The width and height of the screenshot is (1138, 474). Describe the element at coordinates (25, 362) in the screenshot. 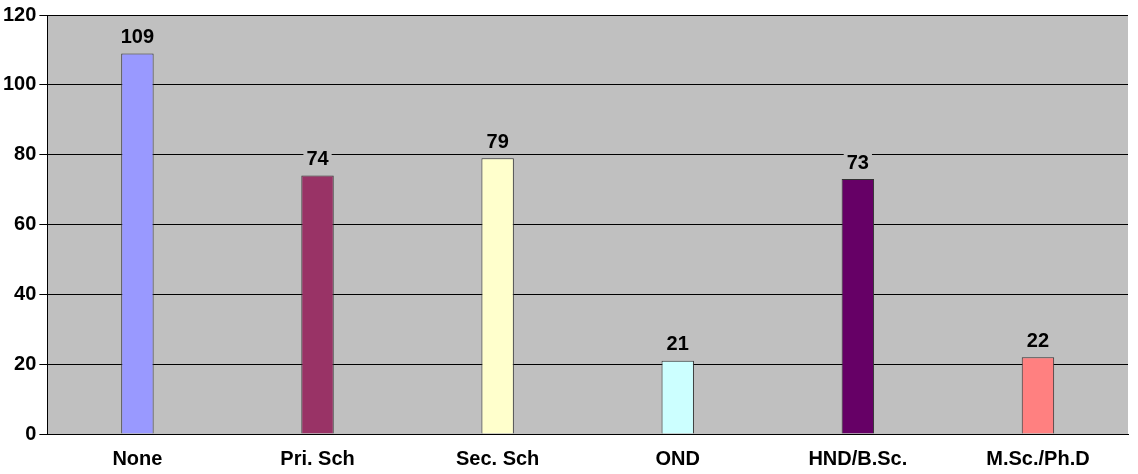

I see `y-tick-label: 20` at that location.